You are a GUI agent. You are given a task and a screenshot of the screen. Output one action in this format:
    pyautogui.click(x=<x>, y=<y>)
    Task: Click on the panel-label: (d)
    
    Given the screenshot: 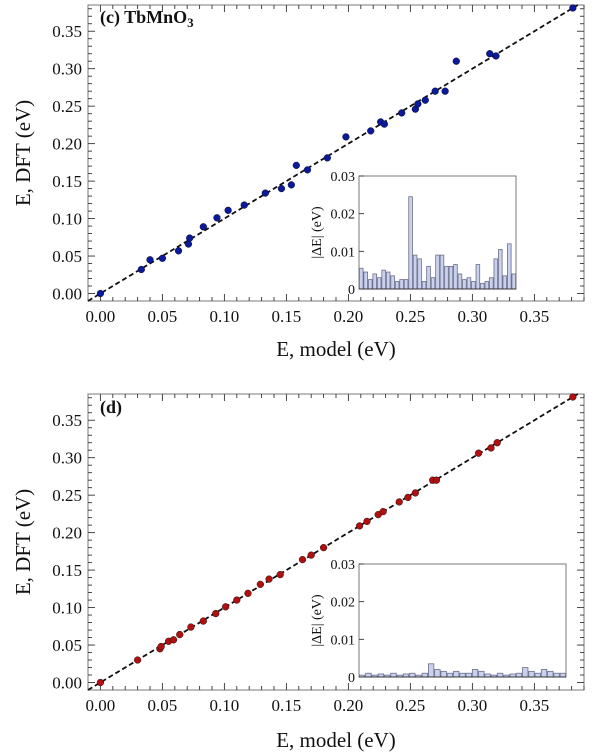 What is the action you would take?
    pyautogui.click(x=111, y=407)
    